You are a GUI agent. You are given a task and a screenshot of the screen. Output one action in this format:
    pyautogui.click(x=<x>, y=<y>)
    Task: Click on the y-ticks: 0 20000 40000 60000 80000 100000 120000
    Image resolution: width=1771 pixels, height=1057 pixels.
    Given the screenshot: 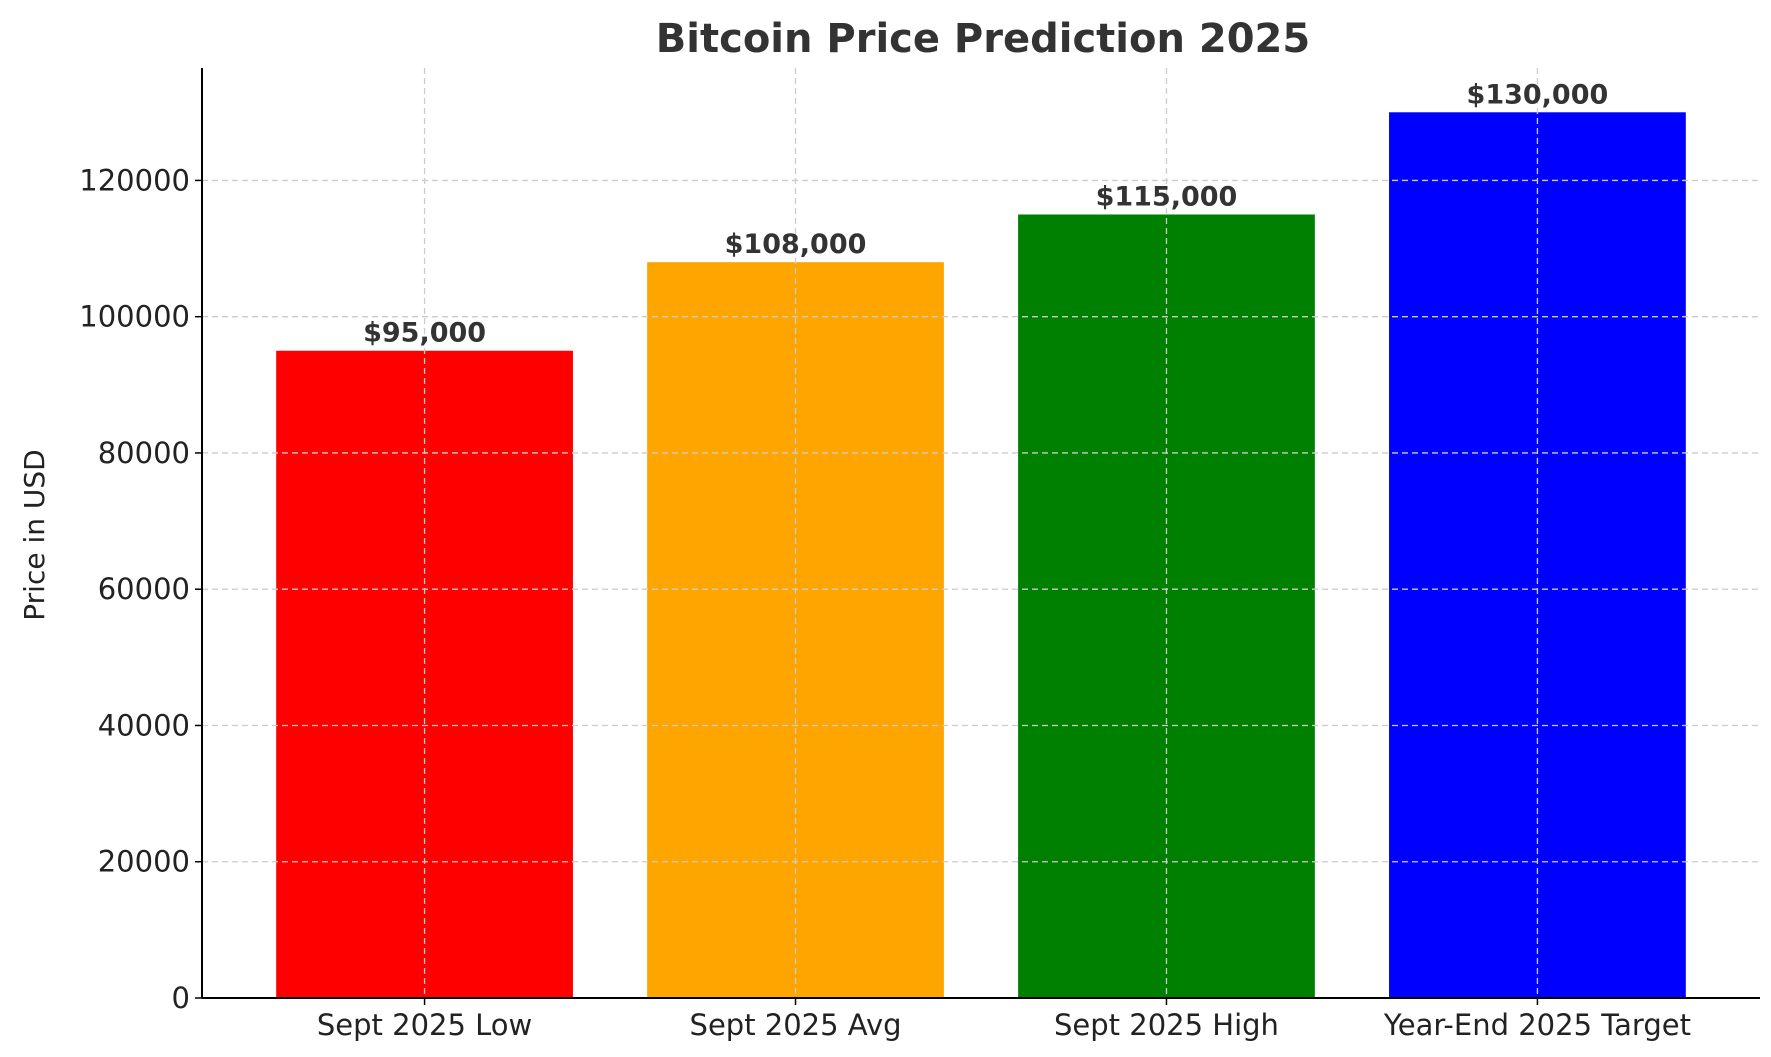 What is the action you would take?
    pyautogui.click(x=140, y=589)
    